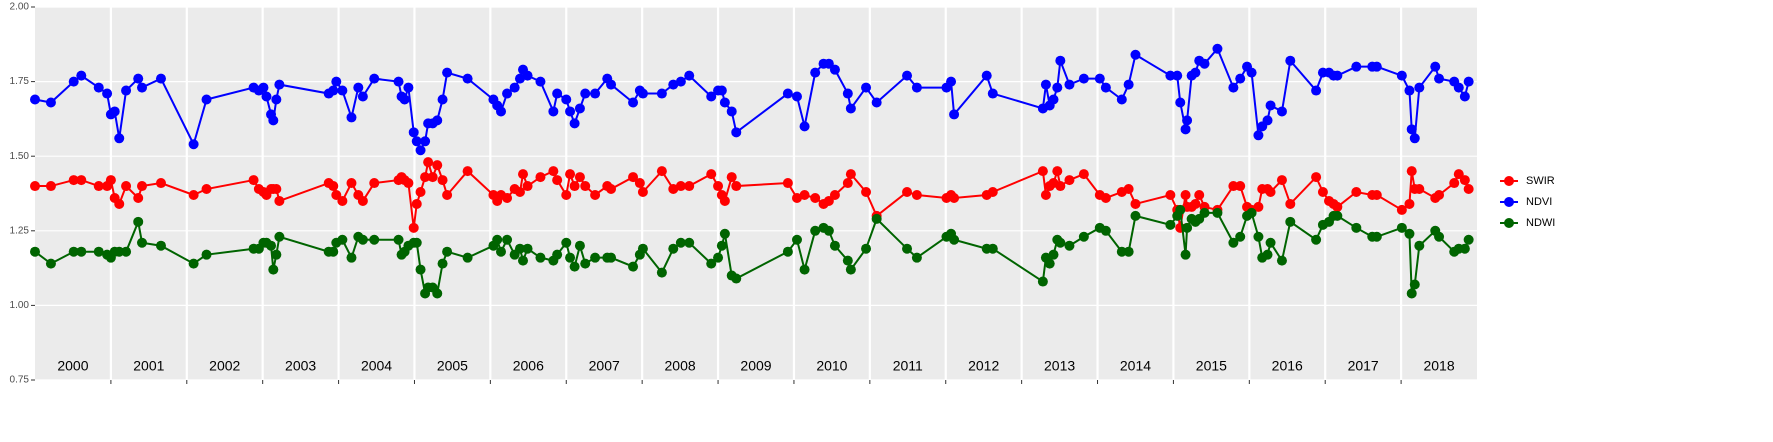 Image resolution: width=1773 pixels, height=442 pixels. Describe the element at coordinates (680, 366) in the screenshot. I see `x-tick-label: 2008` at that location.